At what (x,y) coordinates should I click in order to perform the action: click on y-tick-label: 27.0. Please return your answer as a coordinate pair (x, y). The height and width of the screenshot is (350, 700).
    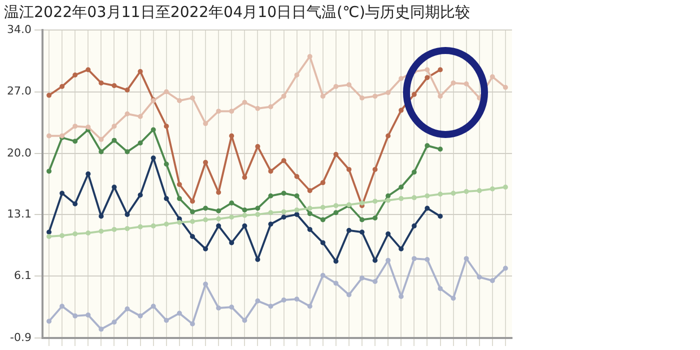
    Looking at the image, I should click on (19, 91).